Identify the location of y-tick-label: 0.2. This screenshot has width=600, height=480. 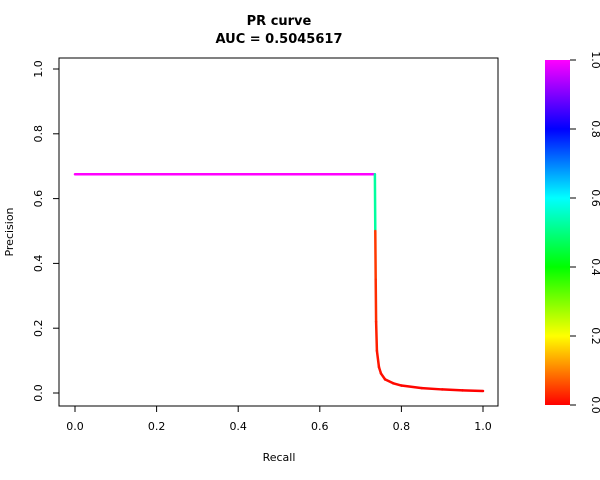
(38, 328).